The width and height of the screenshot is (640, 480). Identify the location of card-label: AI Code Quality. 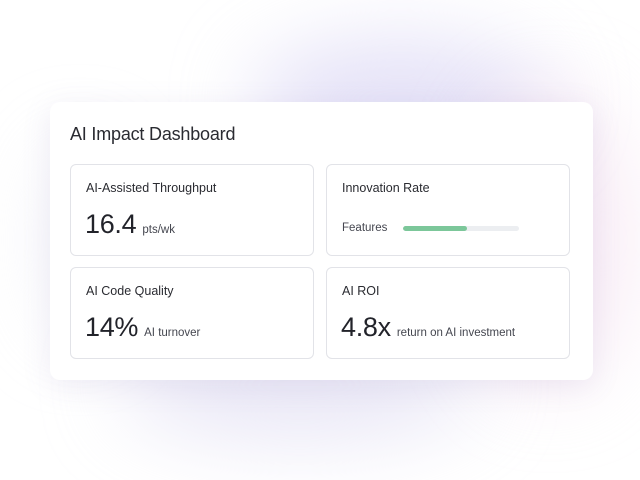
(130, 291).